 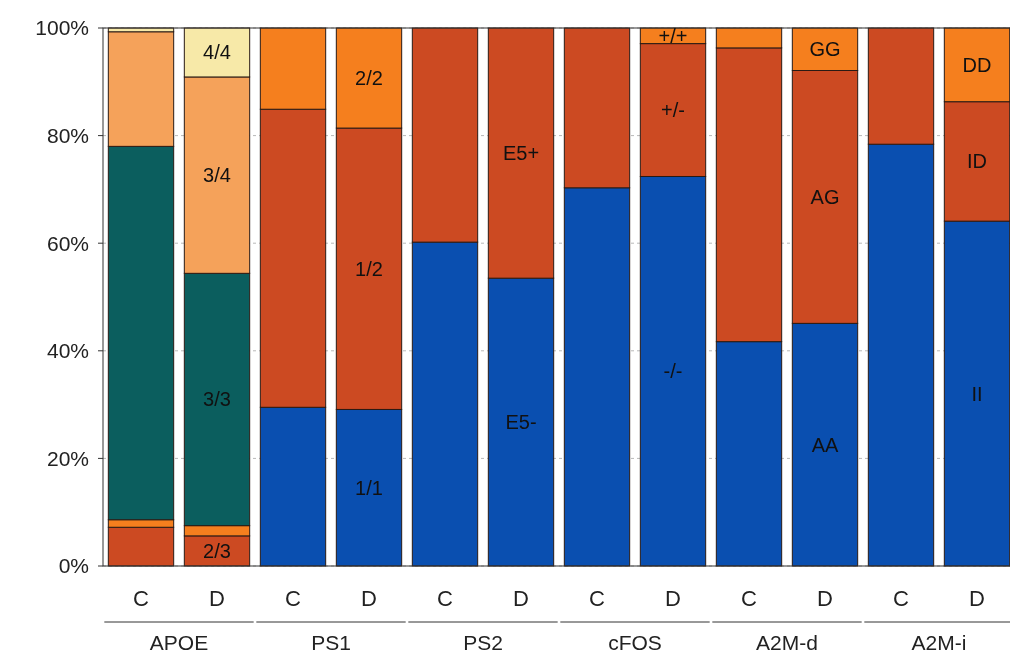 I want to click on series-label: 3/4, so click(x=217, y=175).